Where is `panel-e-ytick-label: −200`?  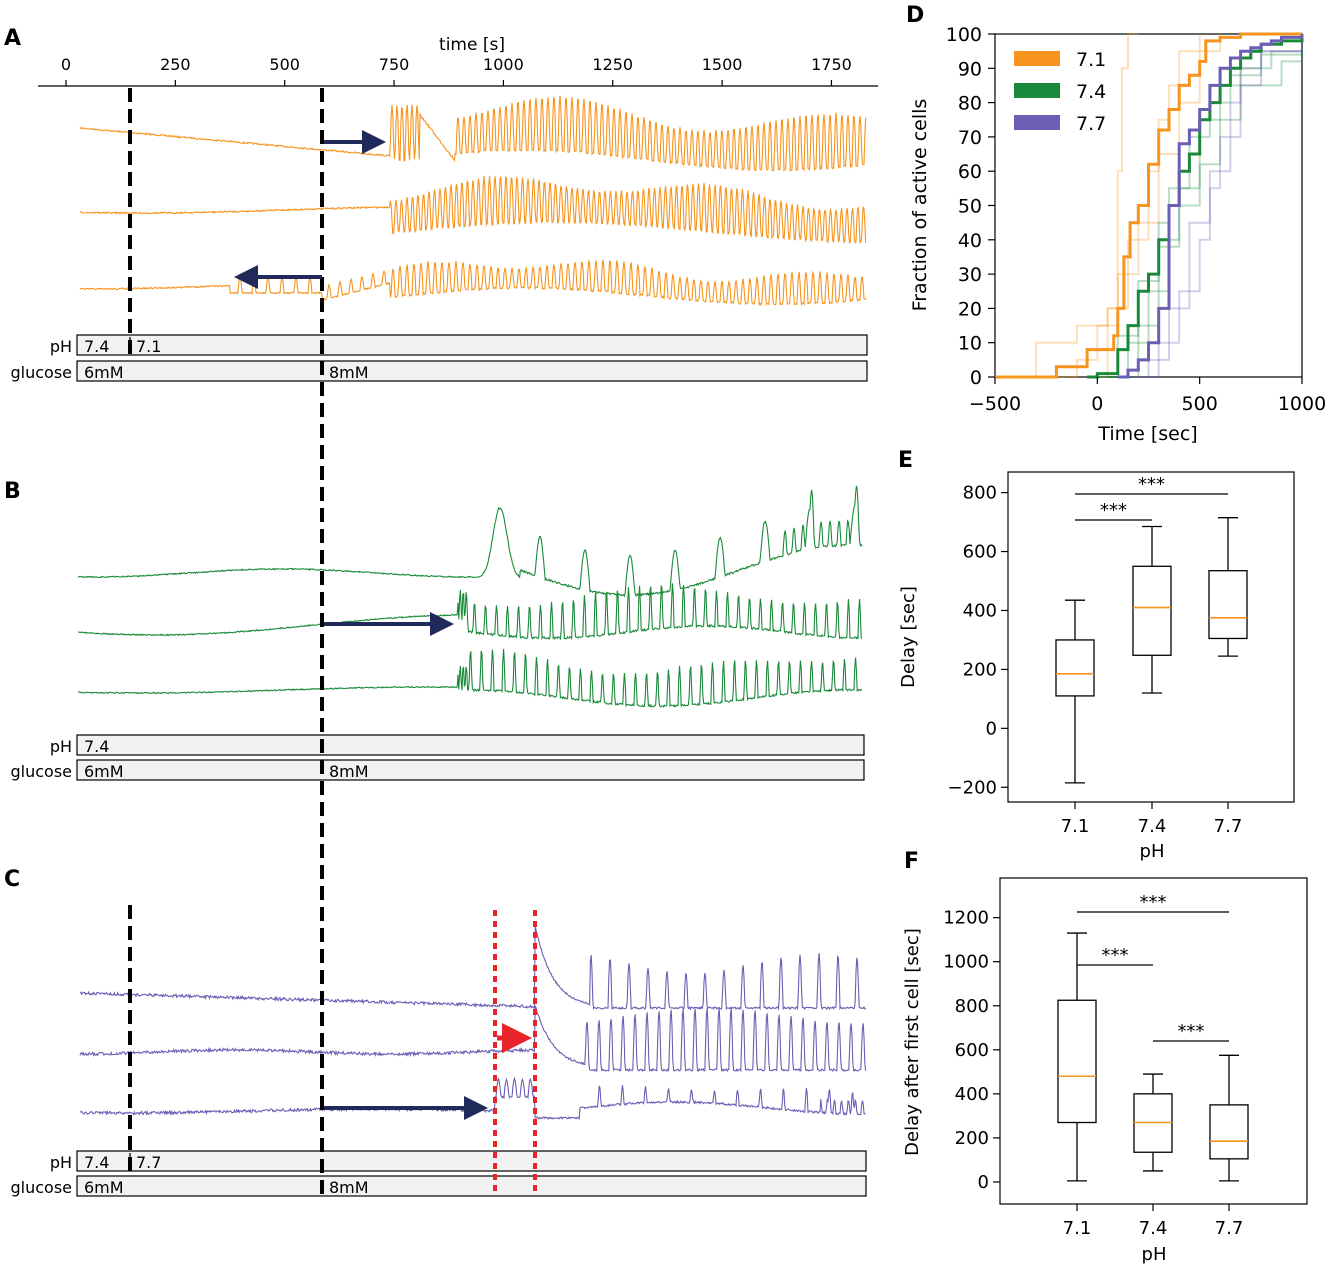 panel-e-ytick-label: −200 is located at coordinates (972, 787).